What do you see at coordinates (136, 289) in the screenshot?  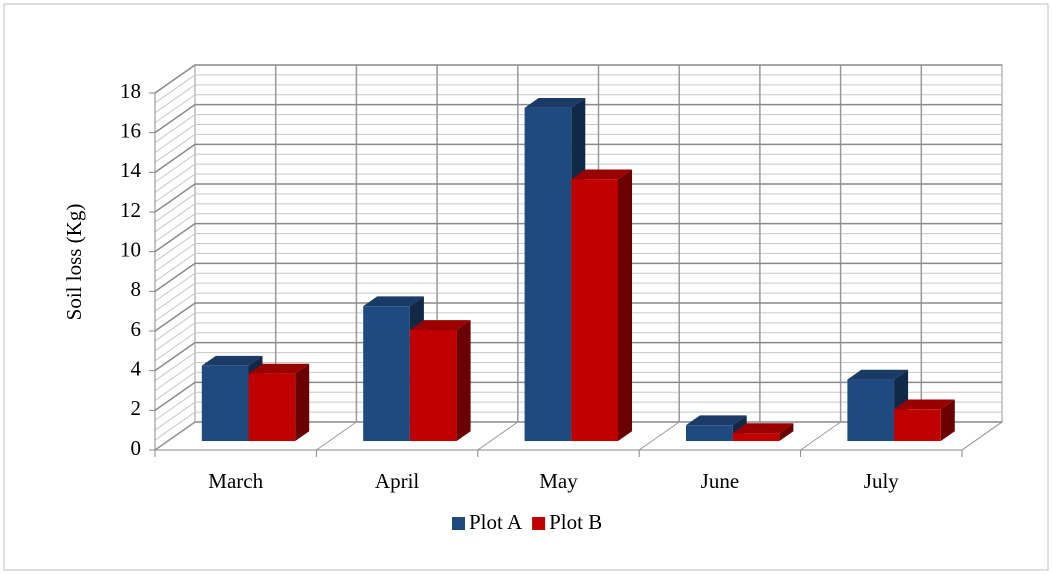 I see `y-tick-label: 8` at bounding box center [136, 289].